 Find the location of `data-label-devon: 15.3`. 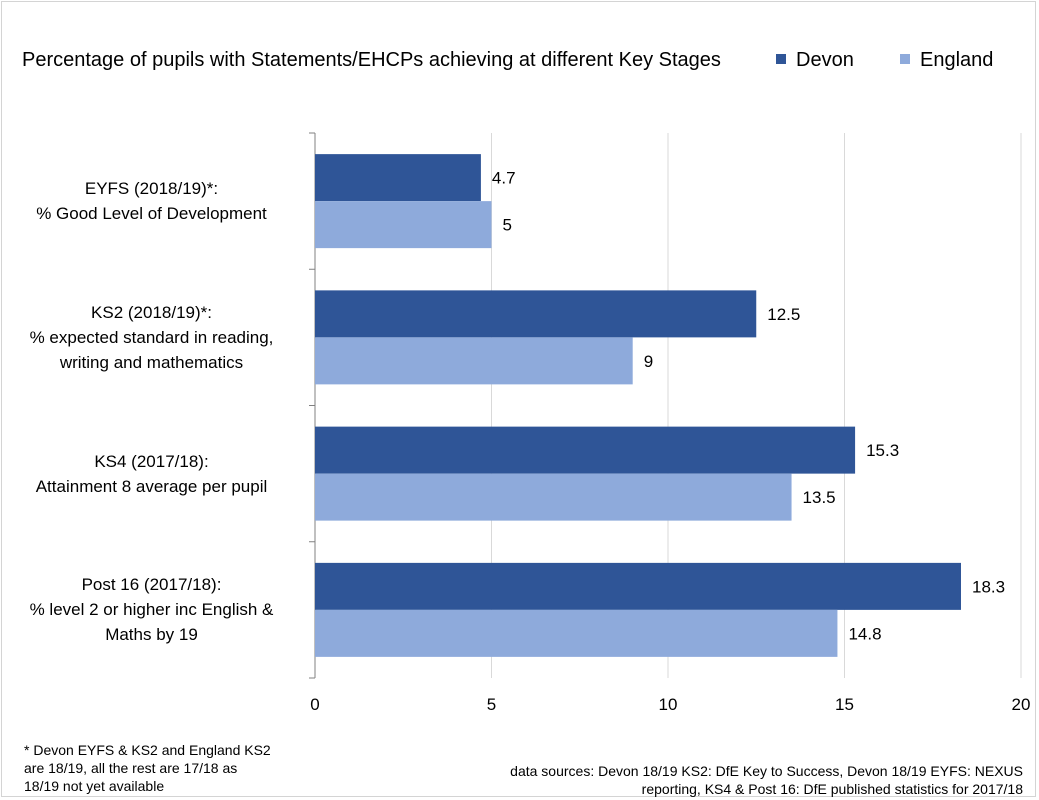

data-label-devon: 15.3 is located at coordinates (882, 450).